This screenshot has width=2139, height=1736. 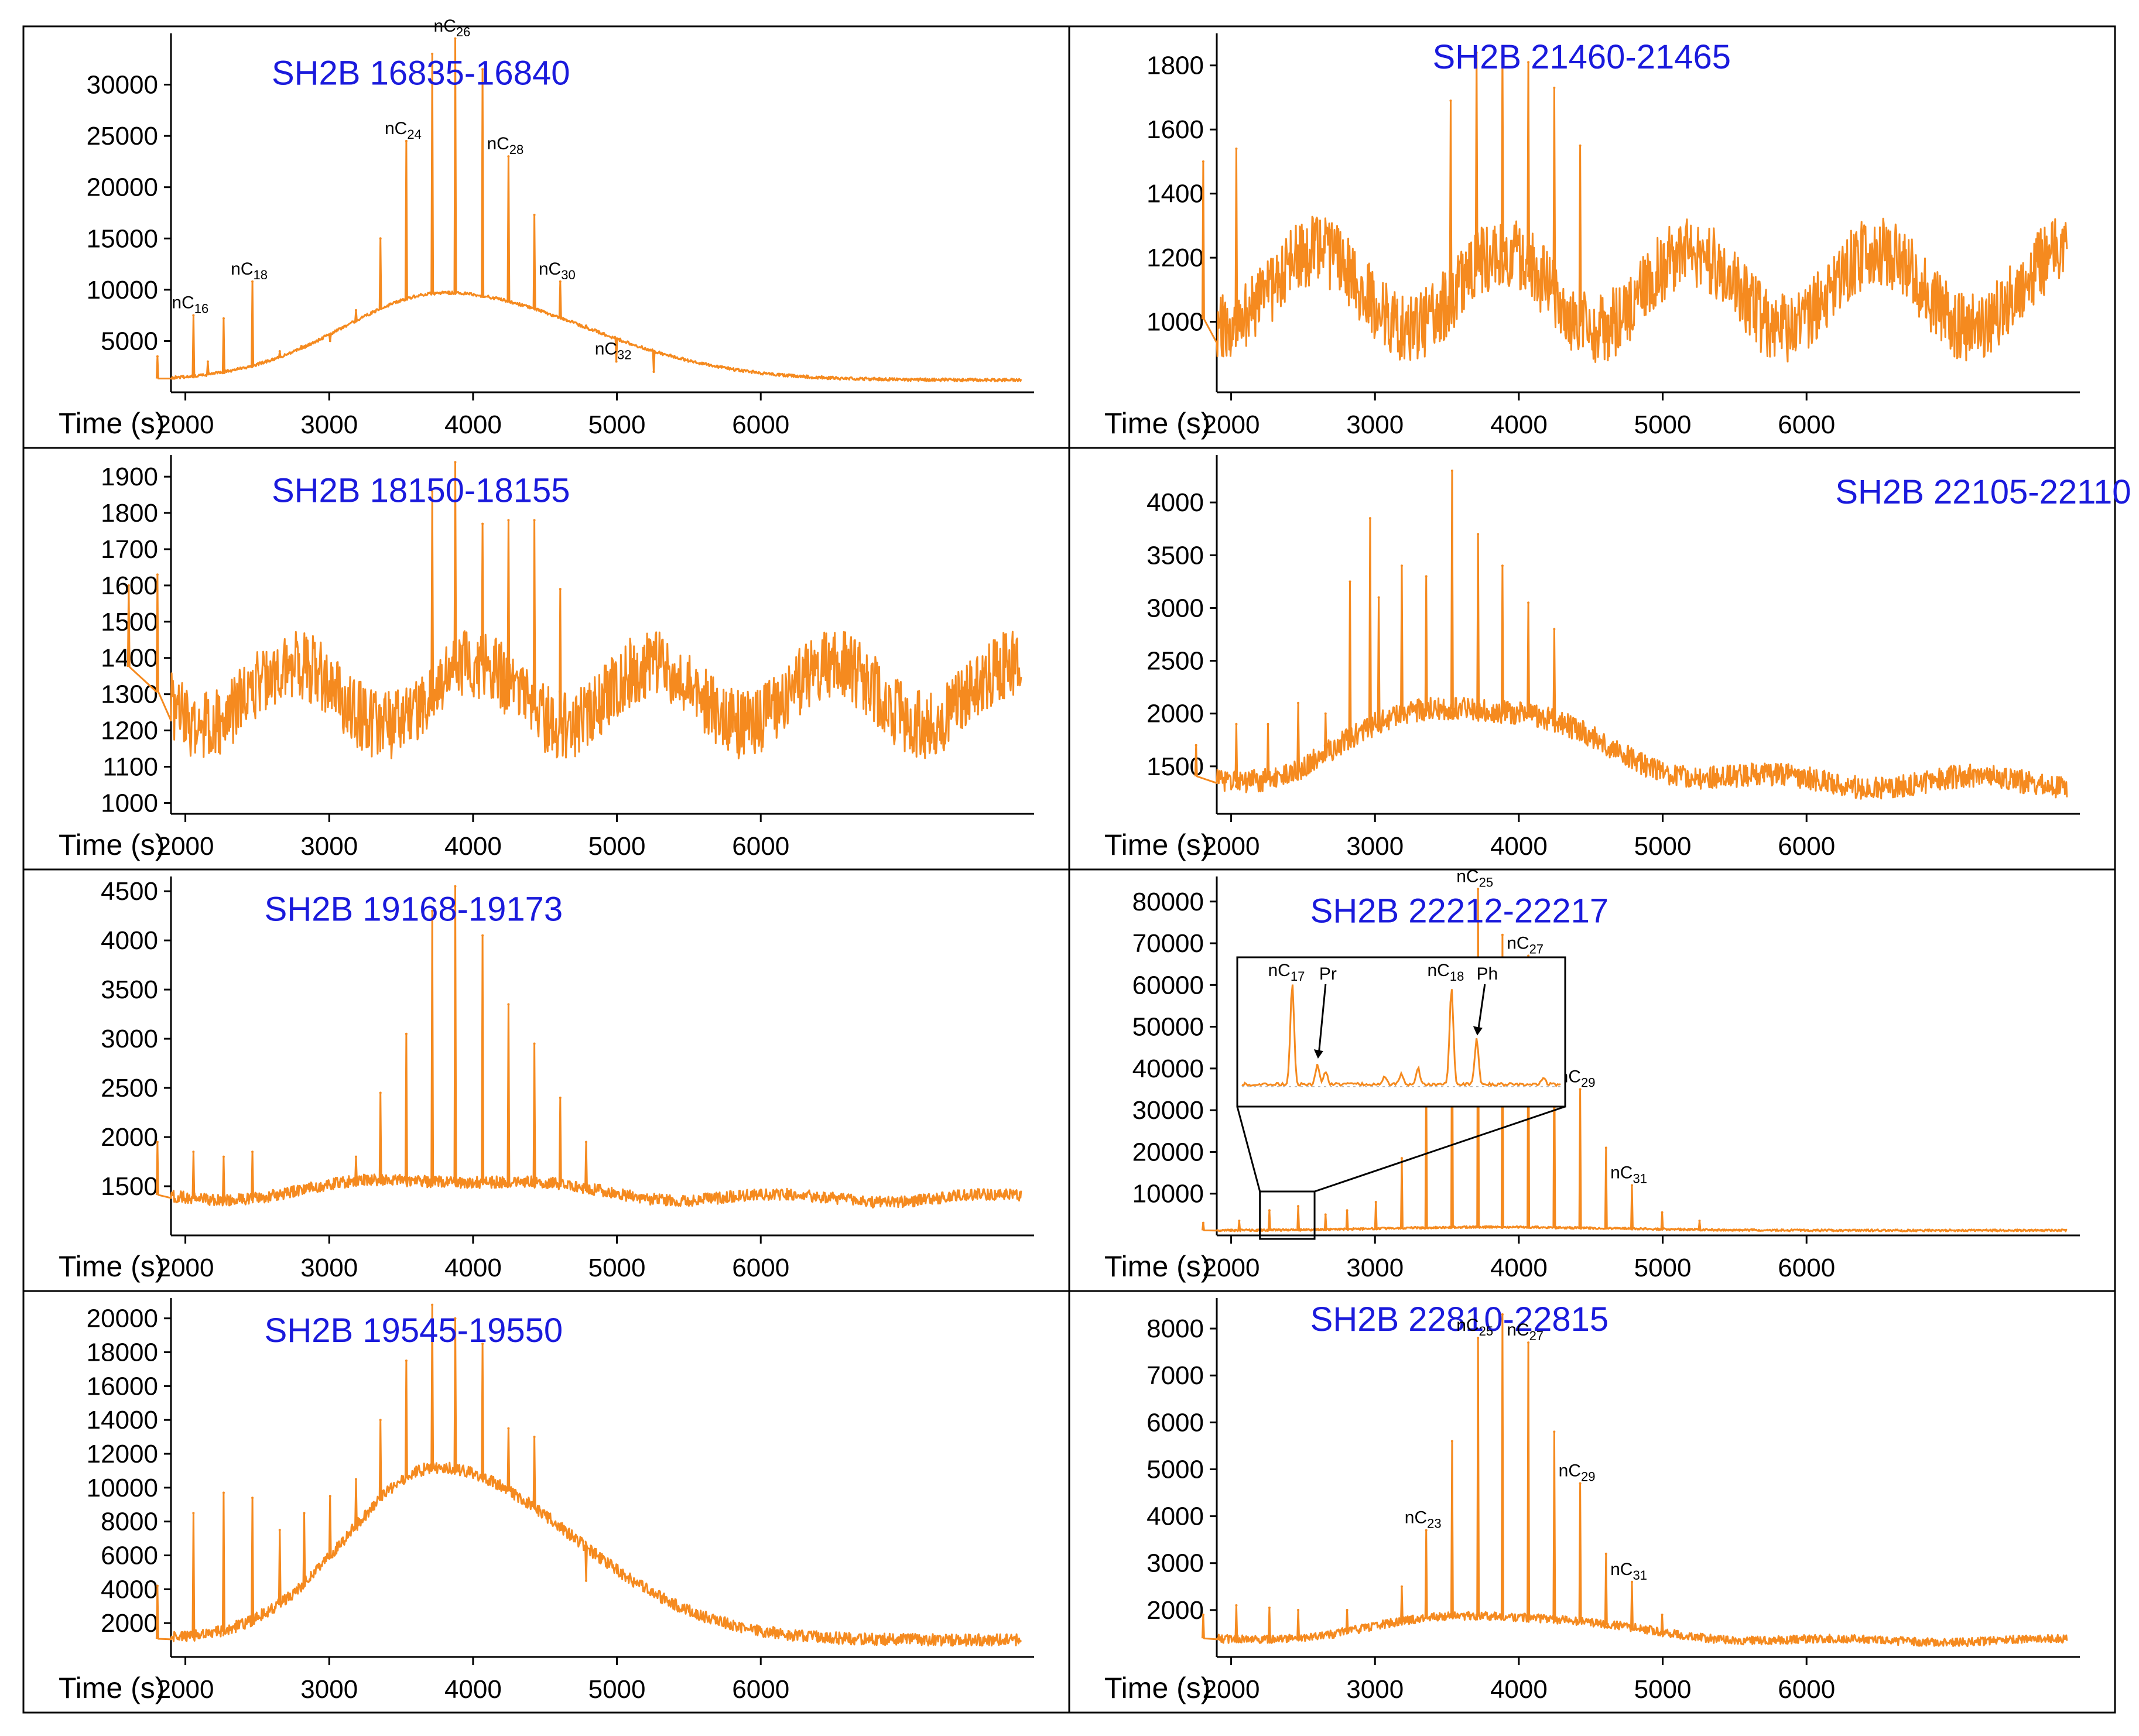 I want to click on chart-title: SH2B 19168-19173, so click(x=414, y=910).